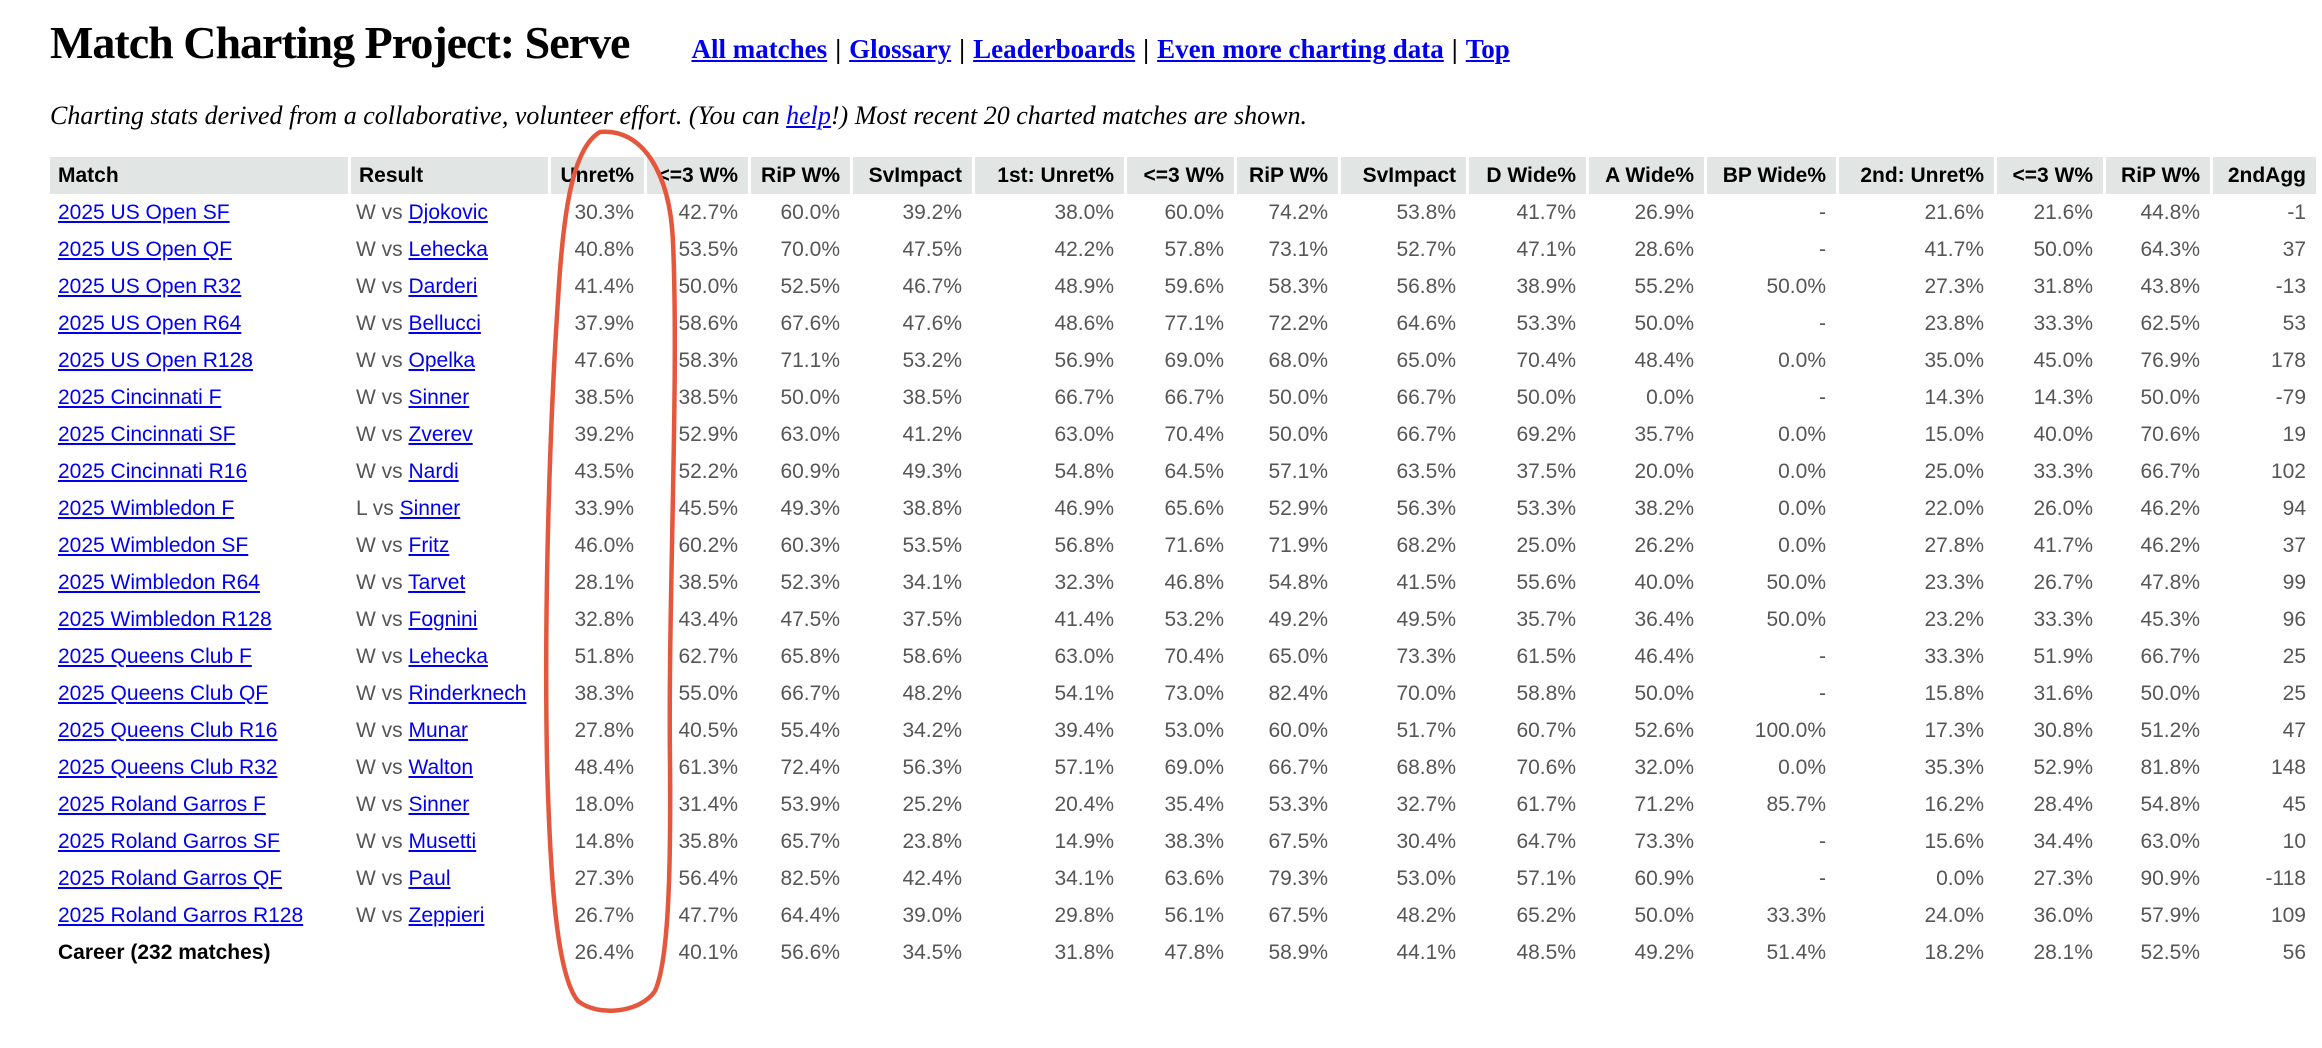  Describe the element at coordinates (808, 115) in the screenshot. I see `help-link: help` at that location.